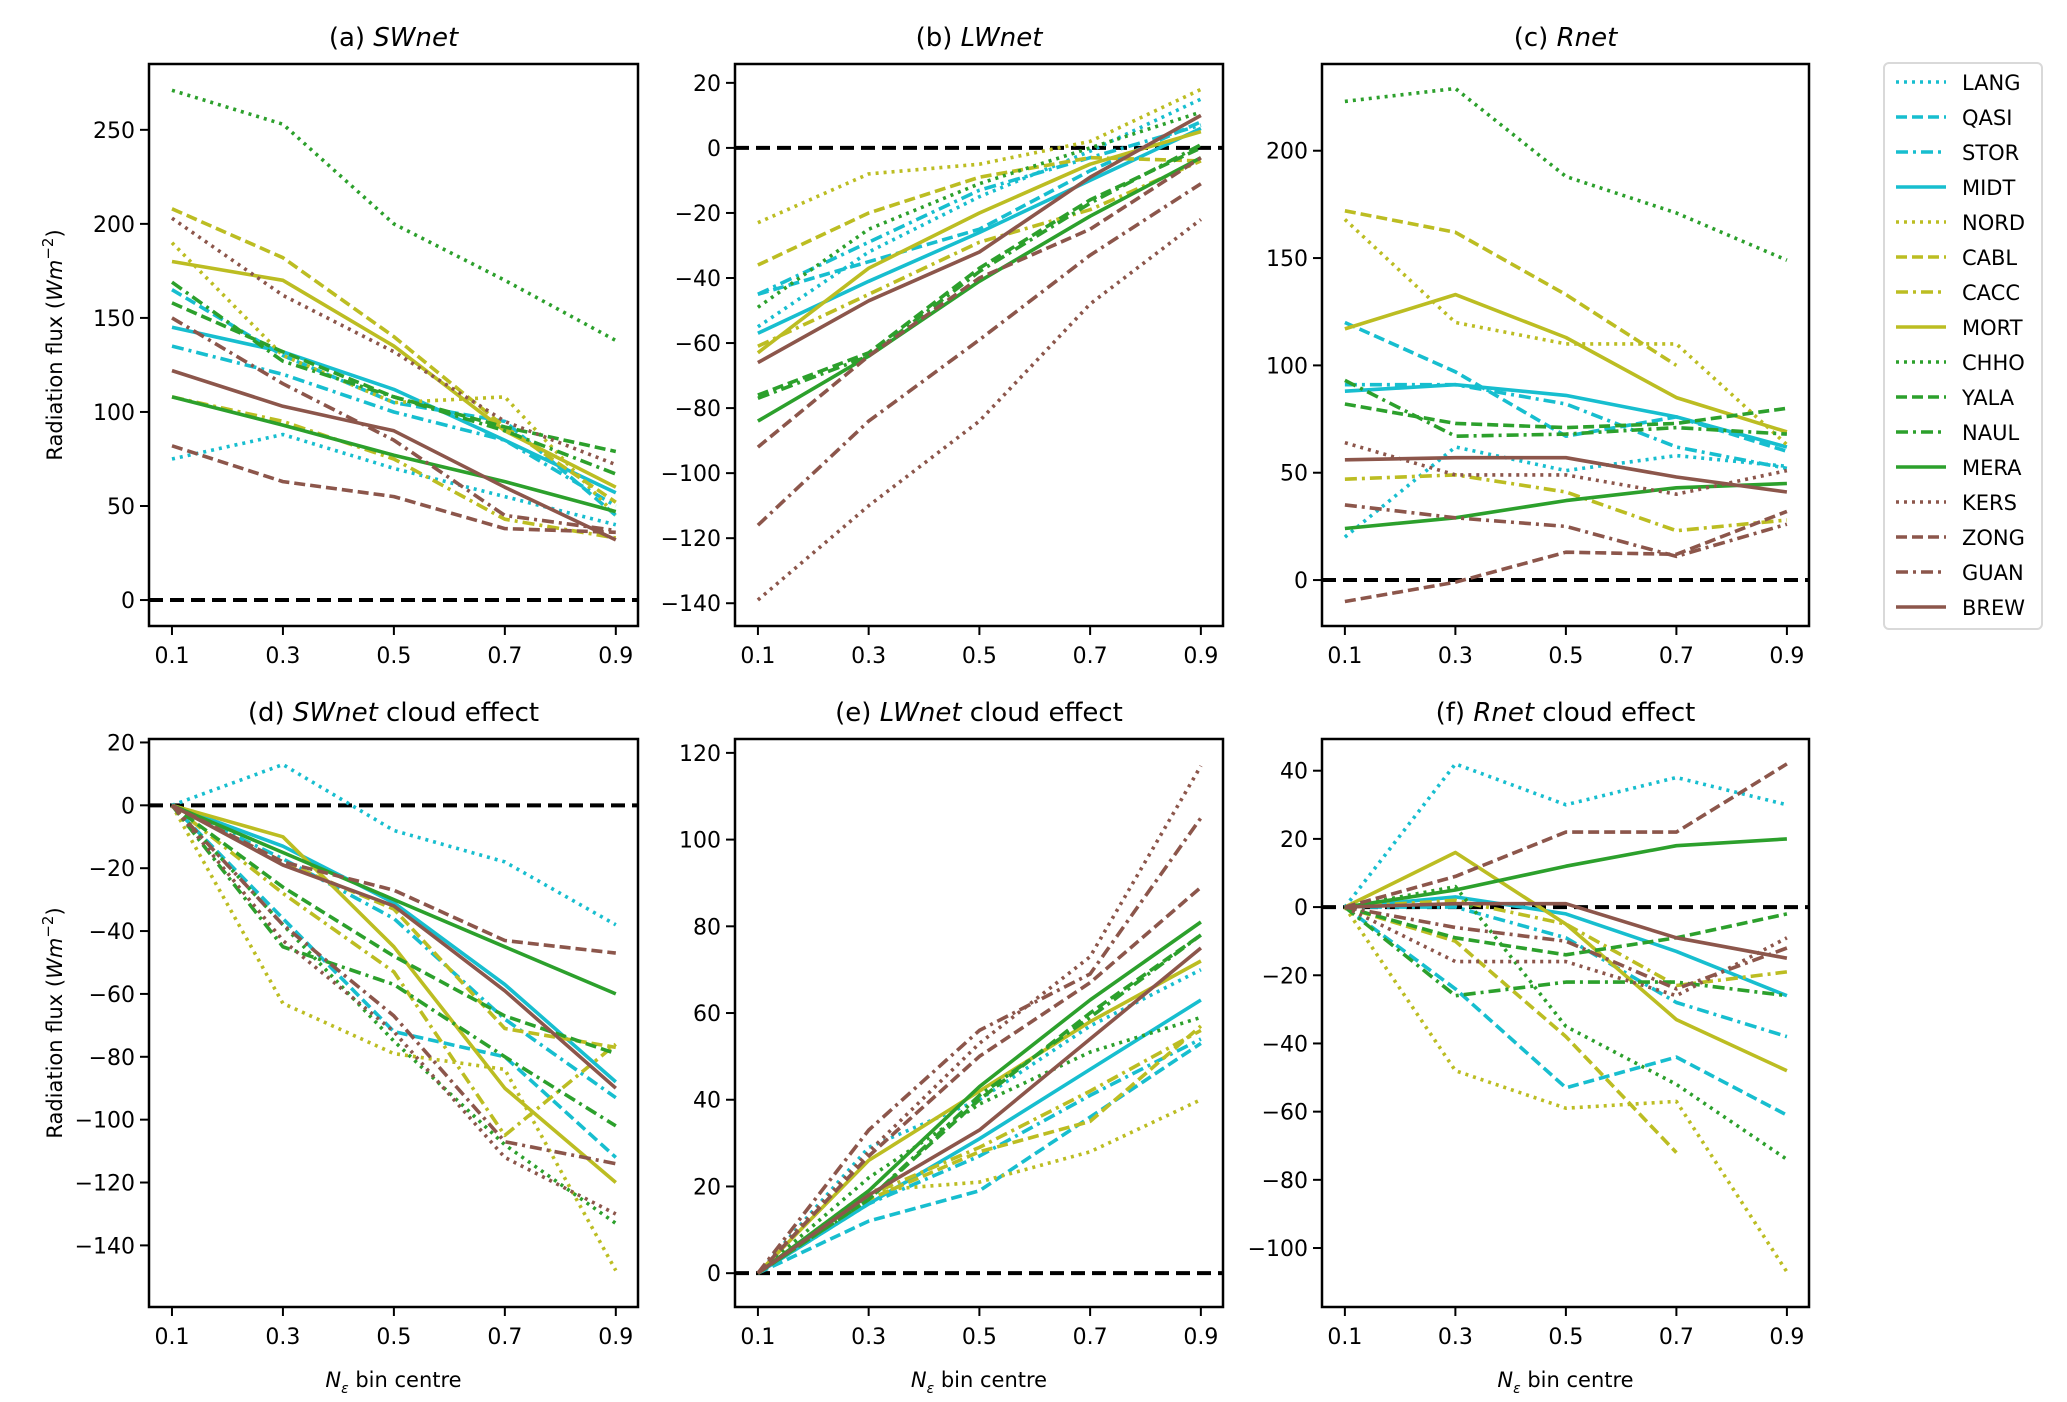 This screenshot has width=2067, height=1402. I want to click on legend-label: LANG, so click(1991, 83).